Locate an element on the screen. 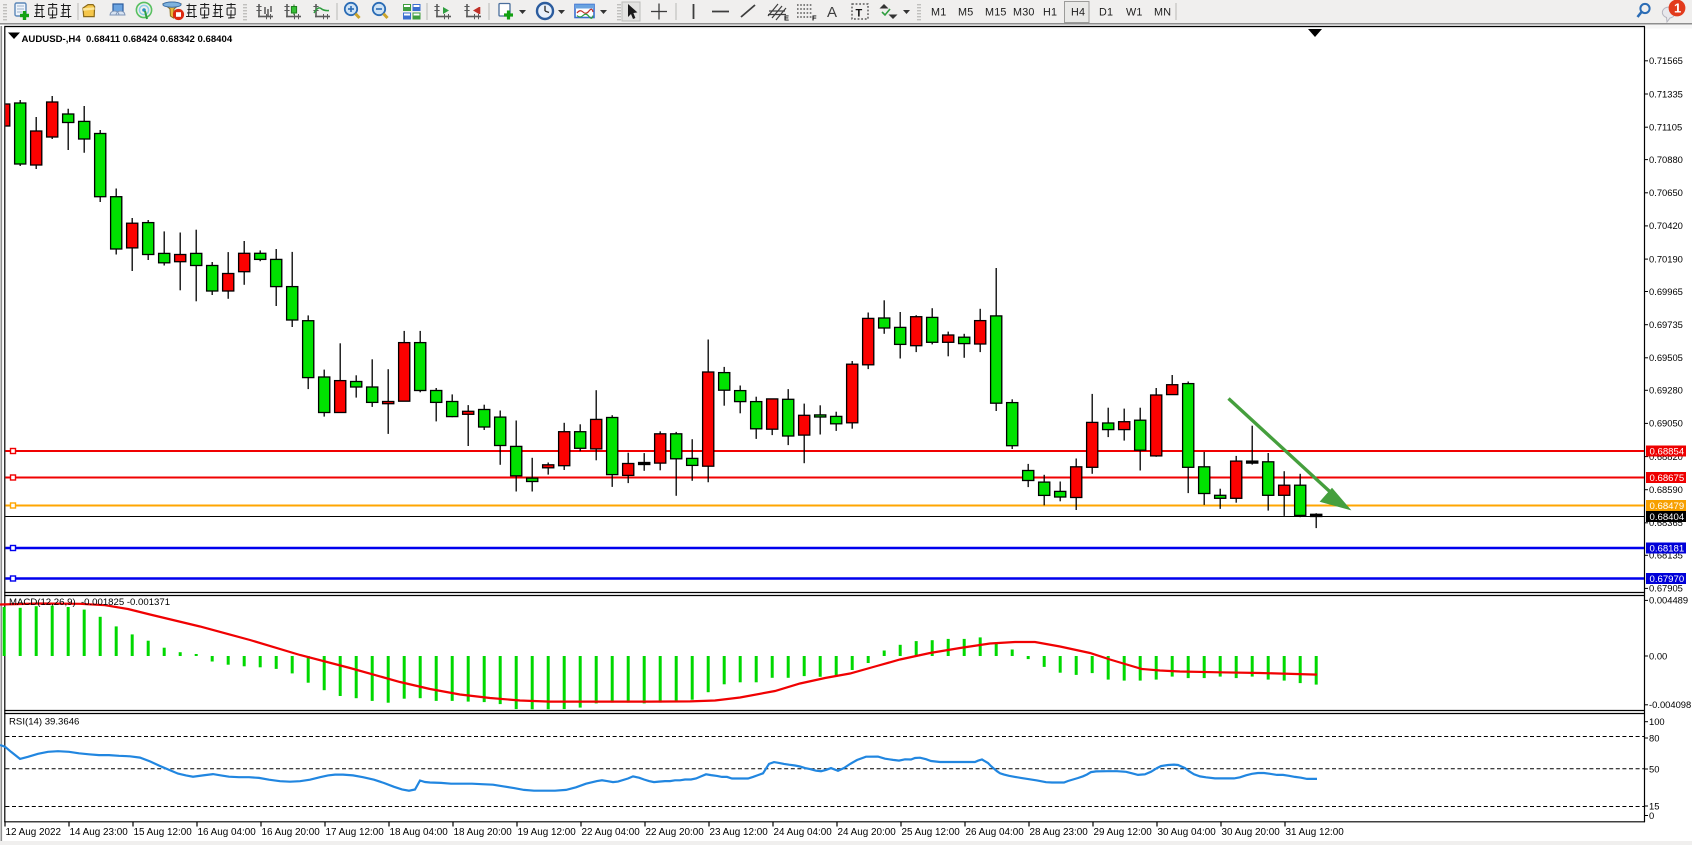 Image resolution: width=1692 pixels, height=845 pixels. svg-text: 0.68135 is located at coordinates (1666, 555).